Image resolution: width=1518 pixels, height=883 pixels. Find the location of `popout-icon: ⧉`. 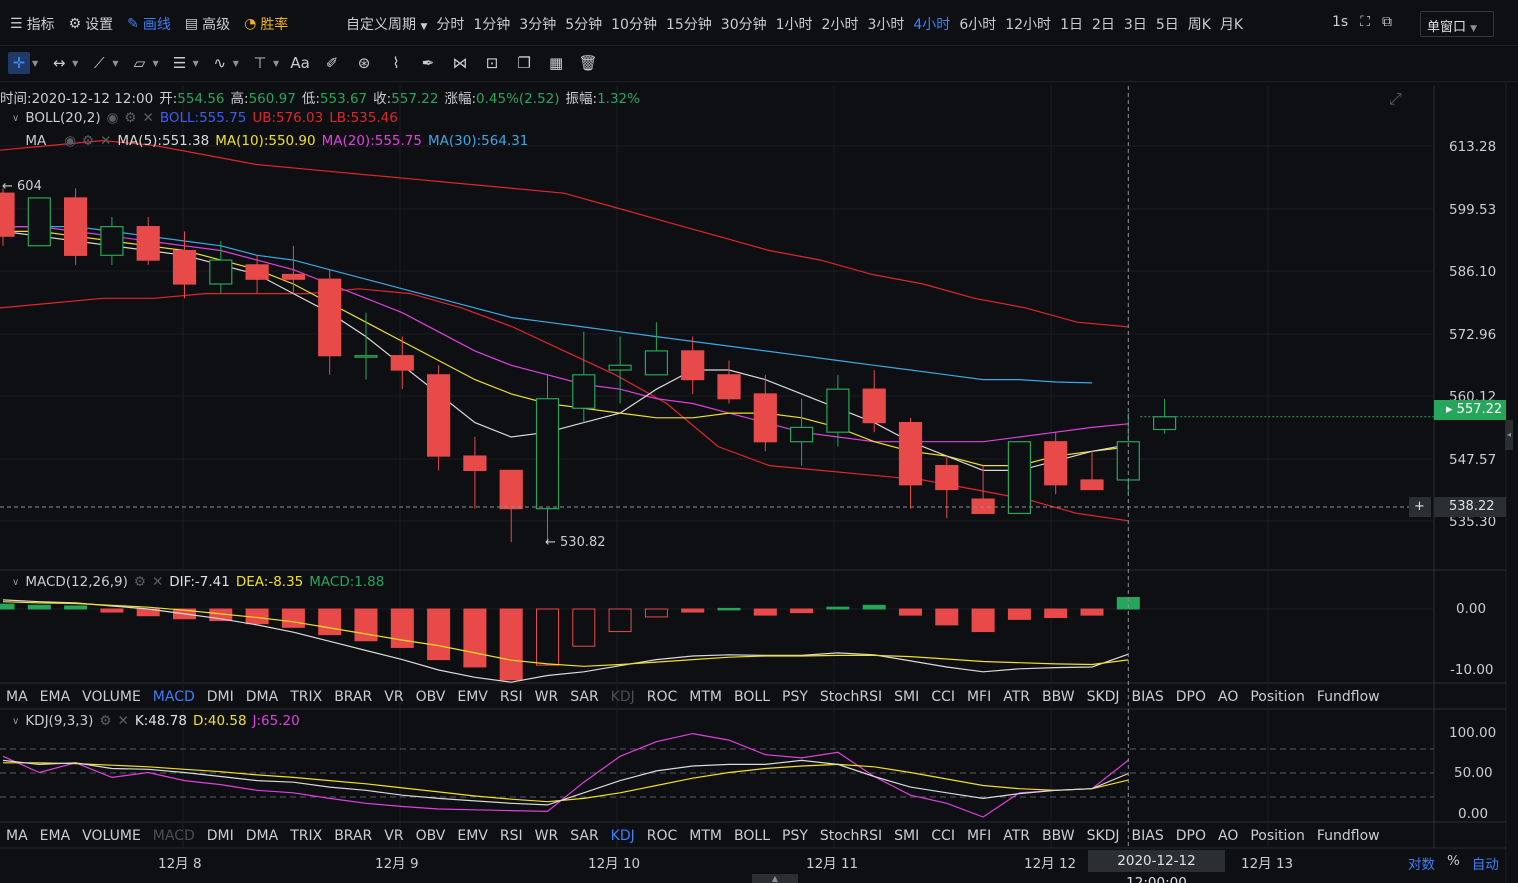

popout-icon: ⧉ is located at coordinates (1387, 22).